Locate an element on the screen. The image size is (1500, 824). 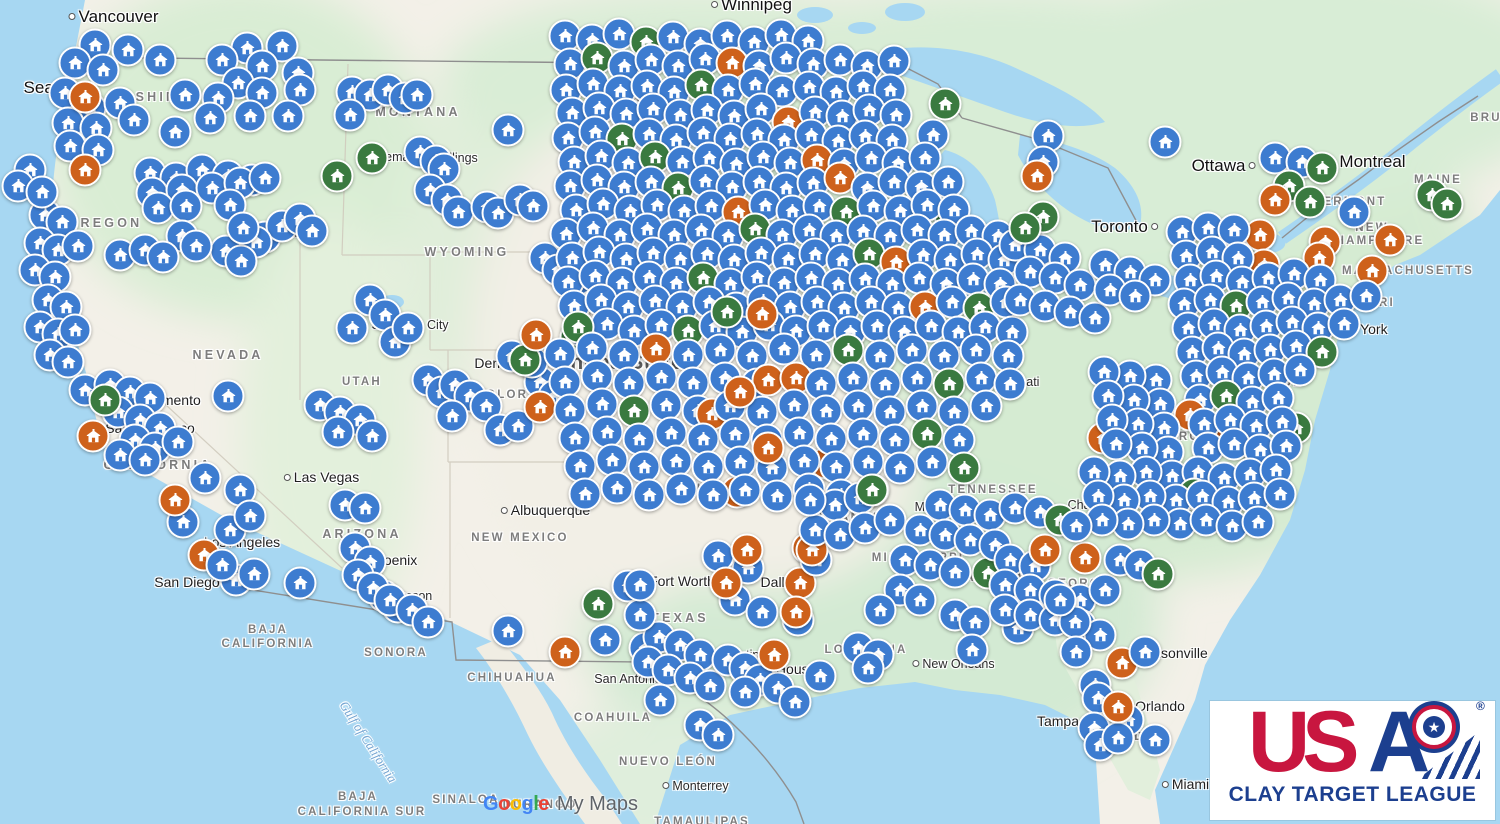
google-my-maps-watermark: Google My Maps is located at coordinates (560, 804).